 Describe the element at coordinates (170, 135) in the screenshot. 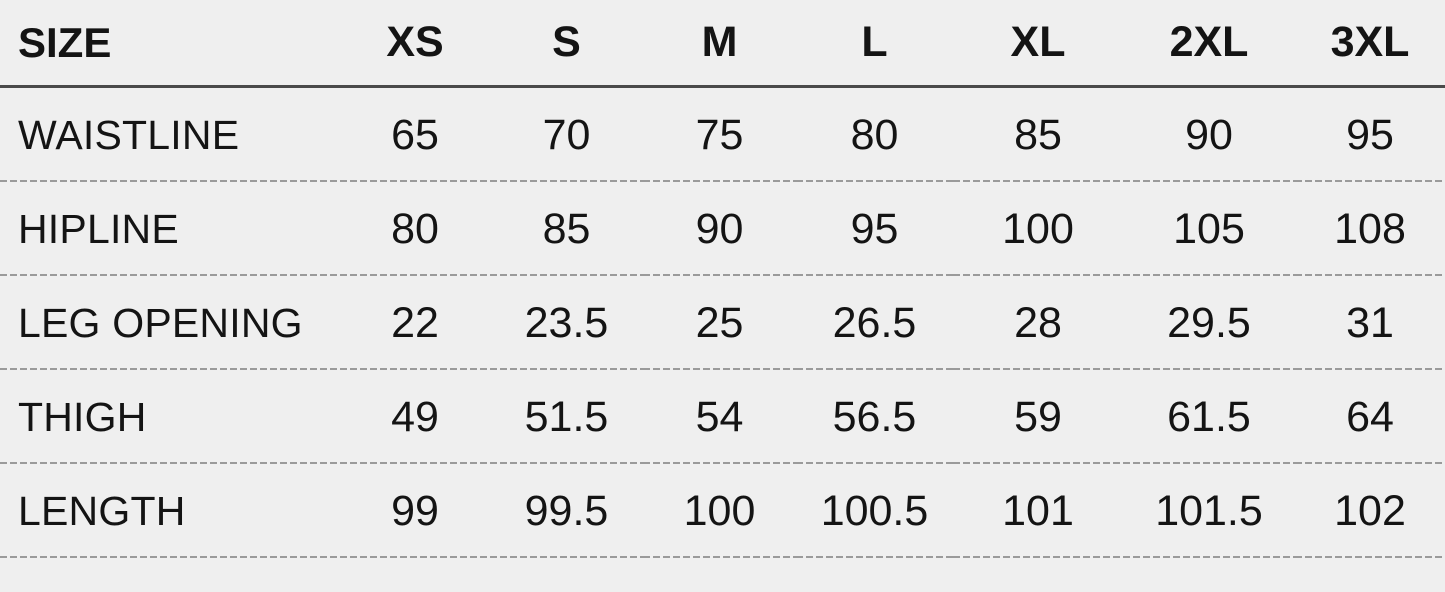

I see `row-label: WAISTLINE` at that location.